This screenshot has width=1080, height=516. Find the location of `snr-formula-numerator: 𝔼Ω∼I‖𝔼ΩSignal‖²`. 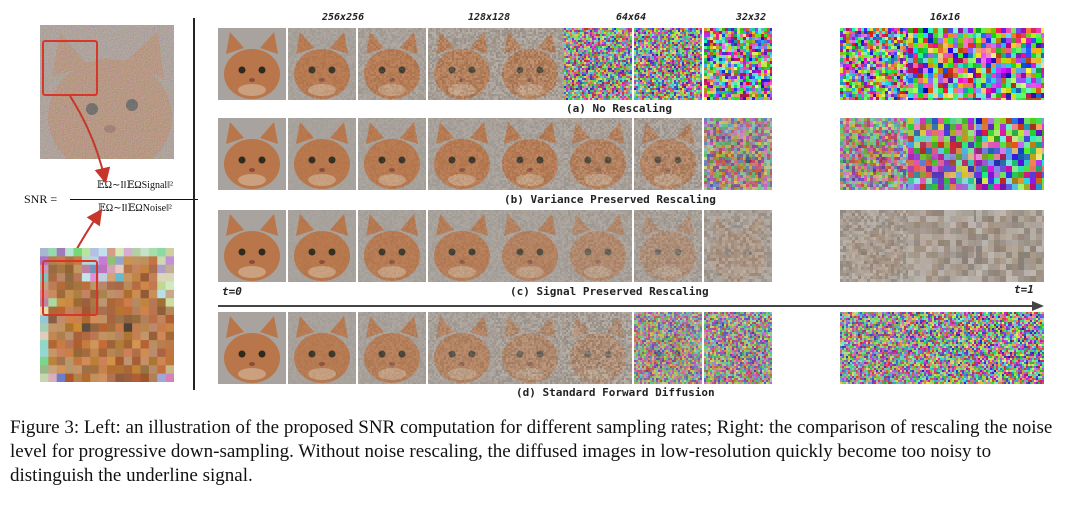

snr-formula-numerator: 𝔼Ω∼I‖𝔼ΩSignal‖² is located at coordinates (135, 185).